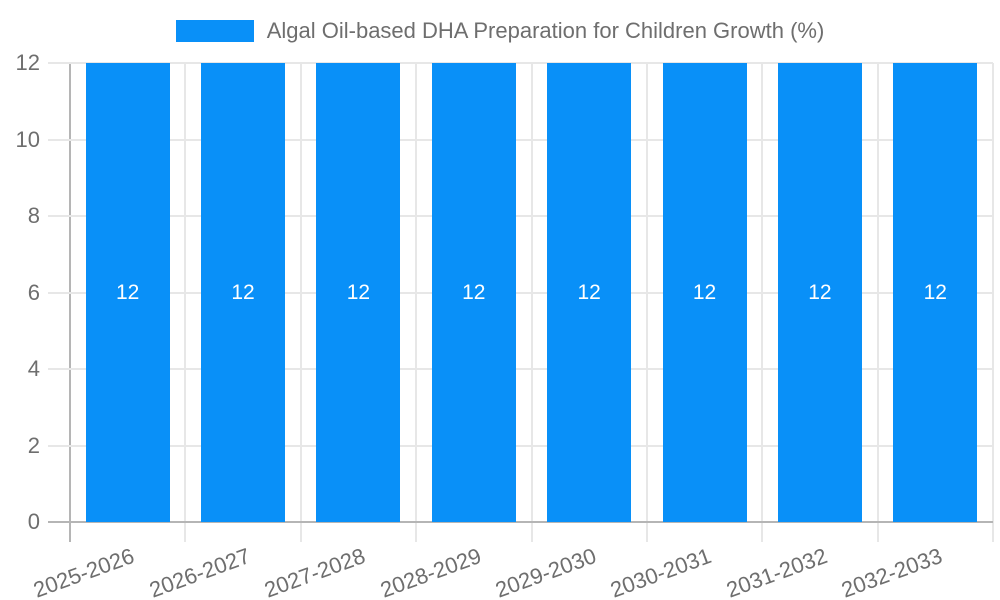 This screenshot has height=600, width=1000. What do you see at coordinates (315, 571) in the screenshot?
I see `x-axis-label: 2027-2028` at bounding box center [315, 571].